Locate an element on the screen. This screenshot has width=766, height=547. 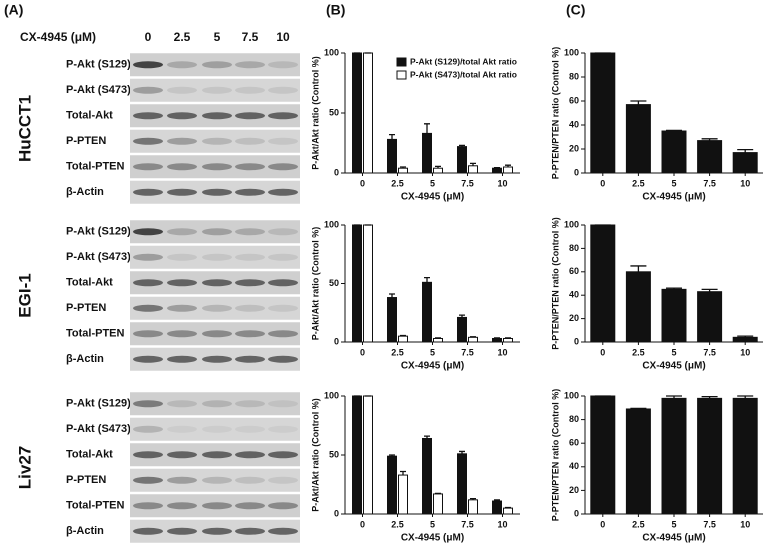
cell-line-label: Liv27 is located at coordinates (24, 467).